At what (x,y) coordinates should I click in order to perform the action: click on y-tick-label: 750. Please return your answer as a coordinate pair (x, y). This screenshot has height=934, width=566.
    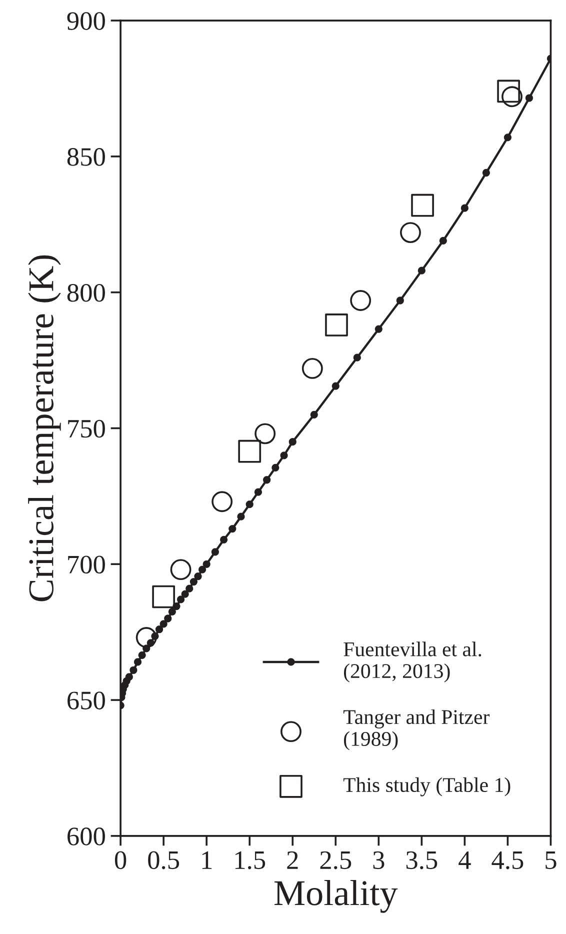
    Looking at the image, I should click on (86, 429).